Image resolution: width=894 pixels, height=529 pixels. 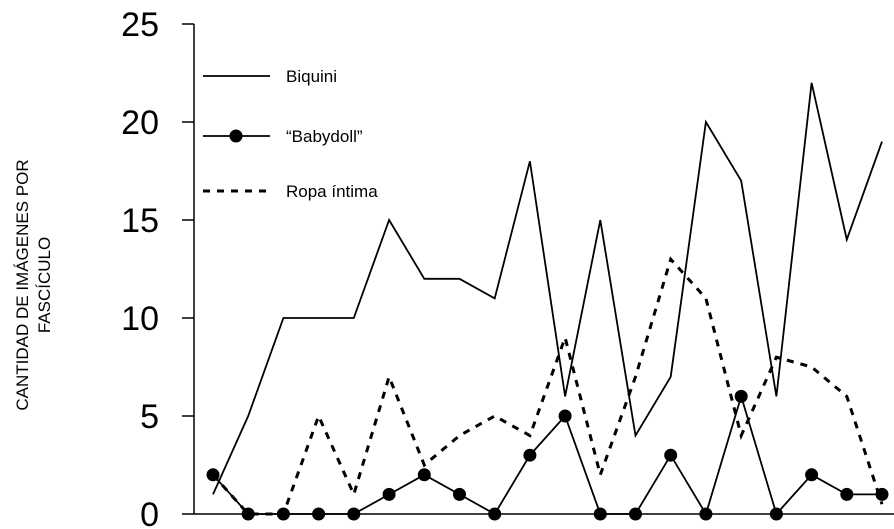 What do you see at coordinates (140, 123) in the screenshot?
I see `y-tick-label: 20` at bounding box center [140, 123].